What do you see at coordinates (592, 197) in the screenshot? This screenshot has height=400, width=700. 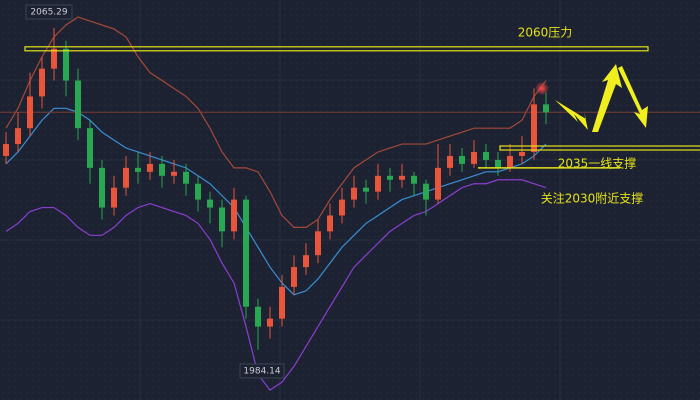 I see `level-label: 关注2030附近支撑` at bounding box center [592, 197].